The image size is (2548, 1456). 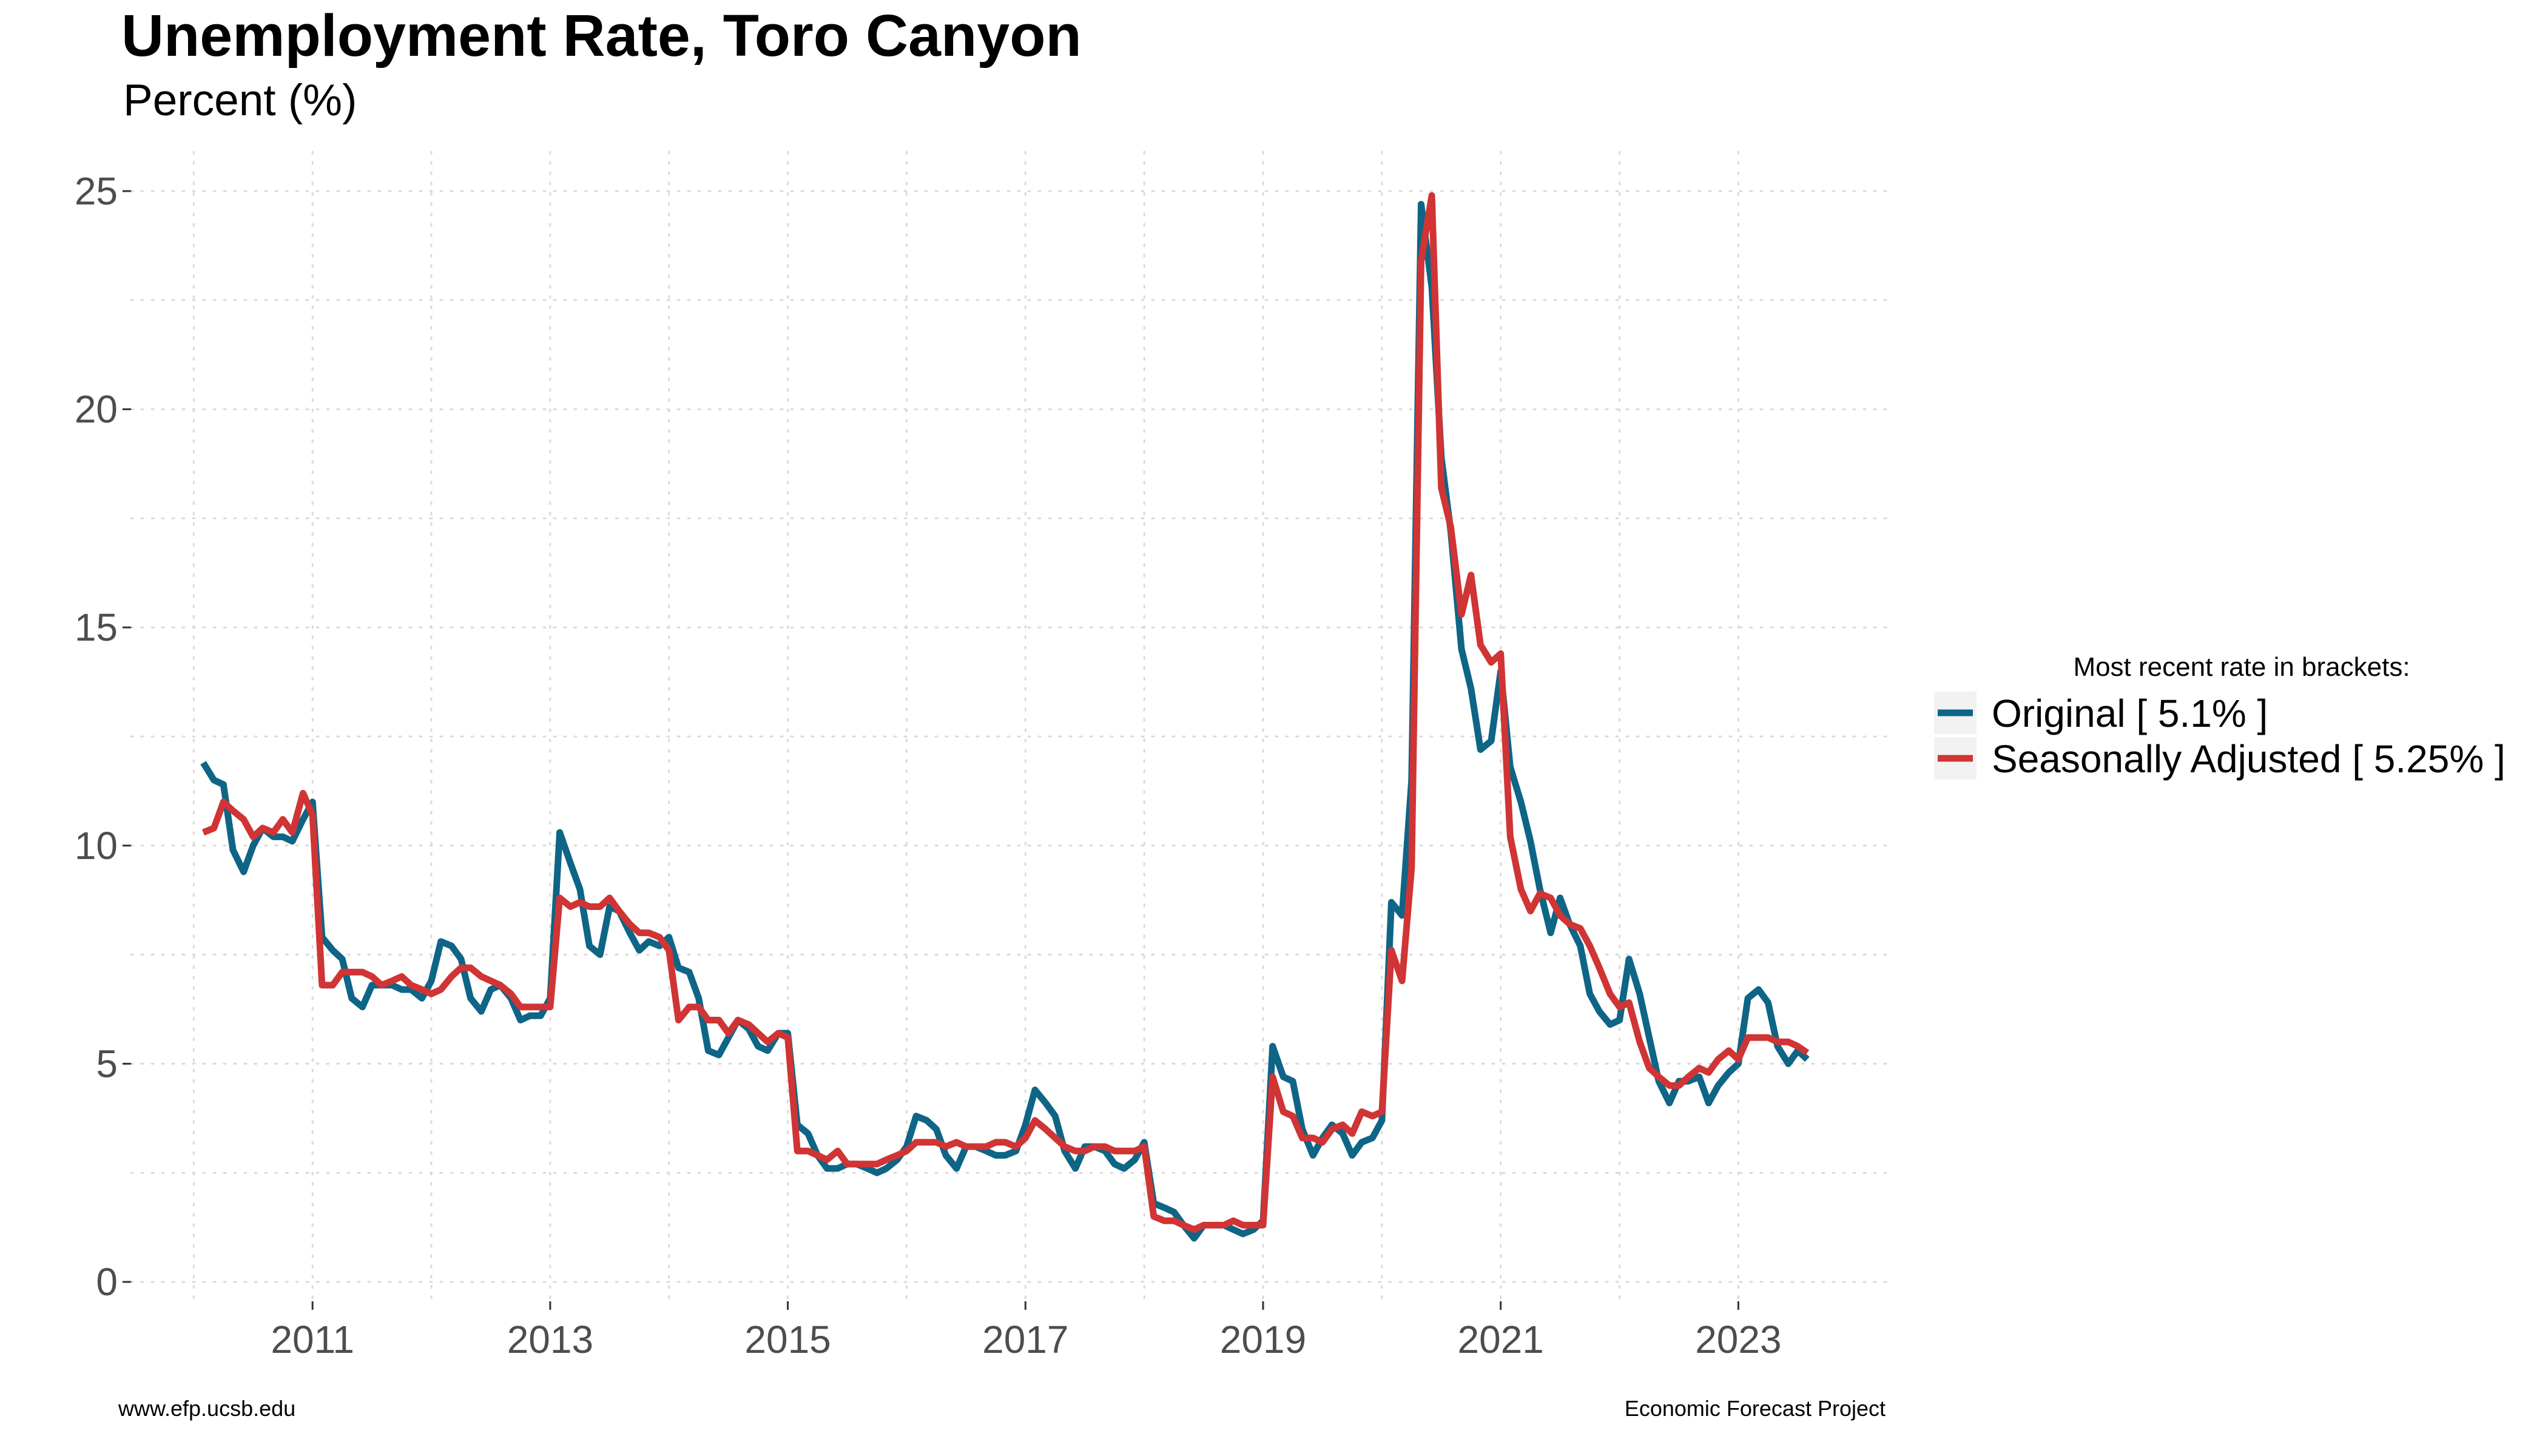 What do you see at coordinates (2241, 667) in the screenshot?
I see `legend-title: Most recent rate in brackets:` at bounding box center [2241, 667].